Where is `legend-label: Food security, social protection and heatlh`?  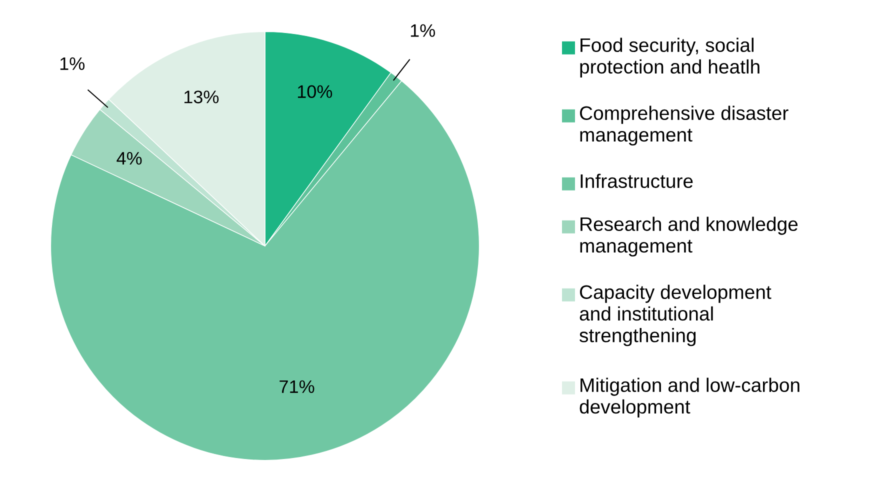
legend-label: Food security, social protection and heatlh is located at coordinates (670, 58).